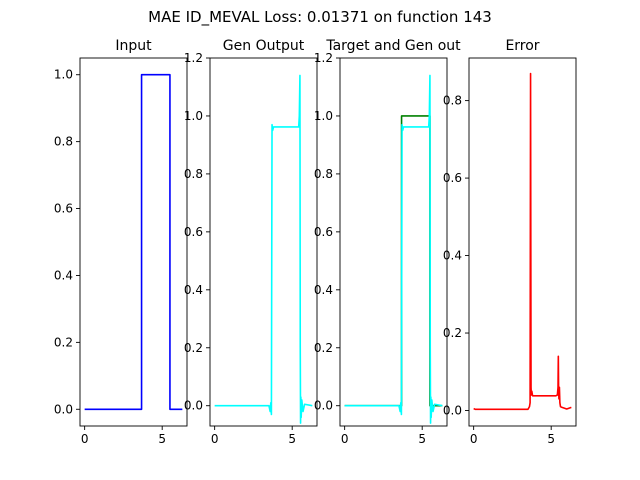  I want to click on subplot-title: Gen Output, so click(264, 46).